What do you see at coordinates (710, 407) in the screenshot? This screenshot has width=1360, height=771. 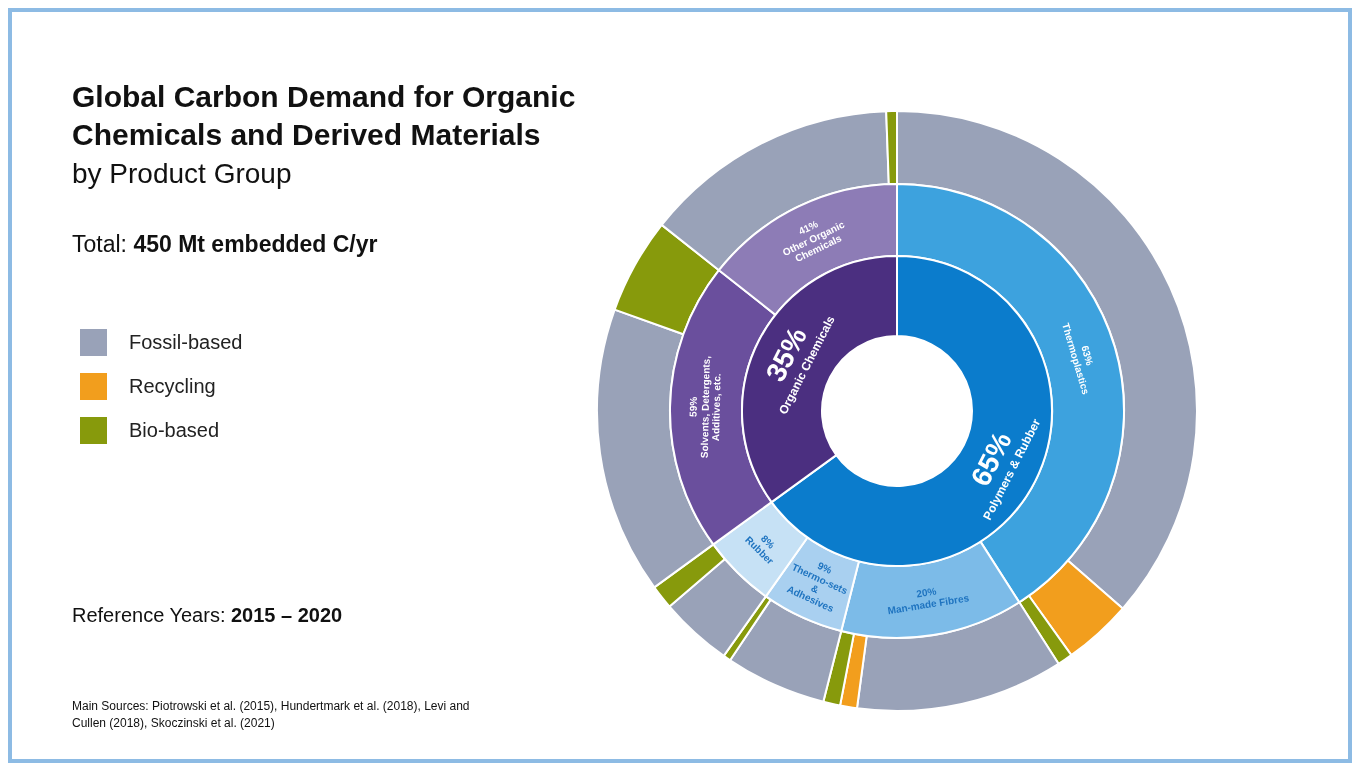 I see `slice-label: Solvents, Detergents, Additives, etc.` at bounding box center [710, 407].